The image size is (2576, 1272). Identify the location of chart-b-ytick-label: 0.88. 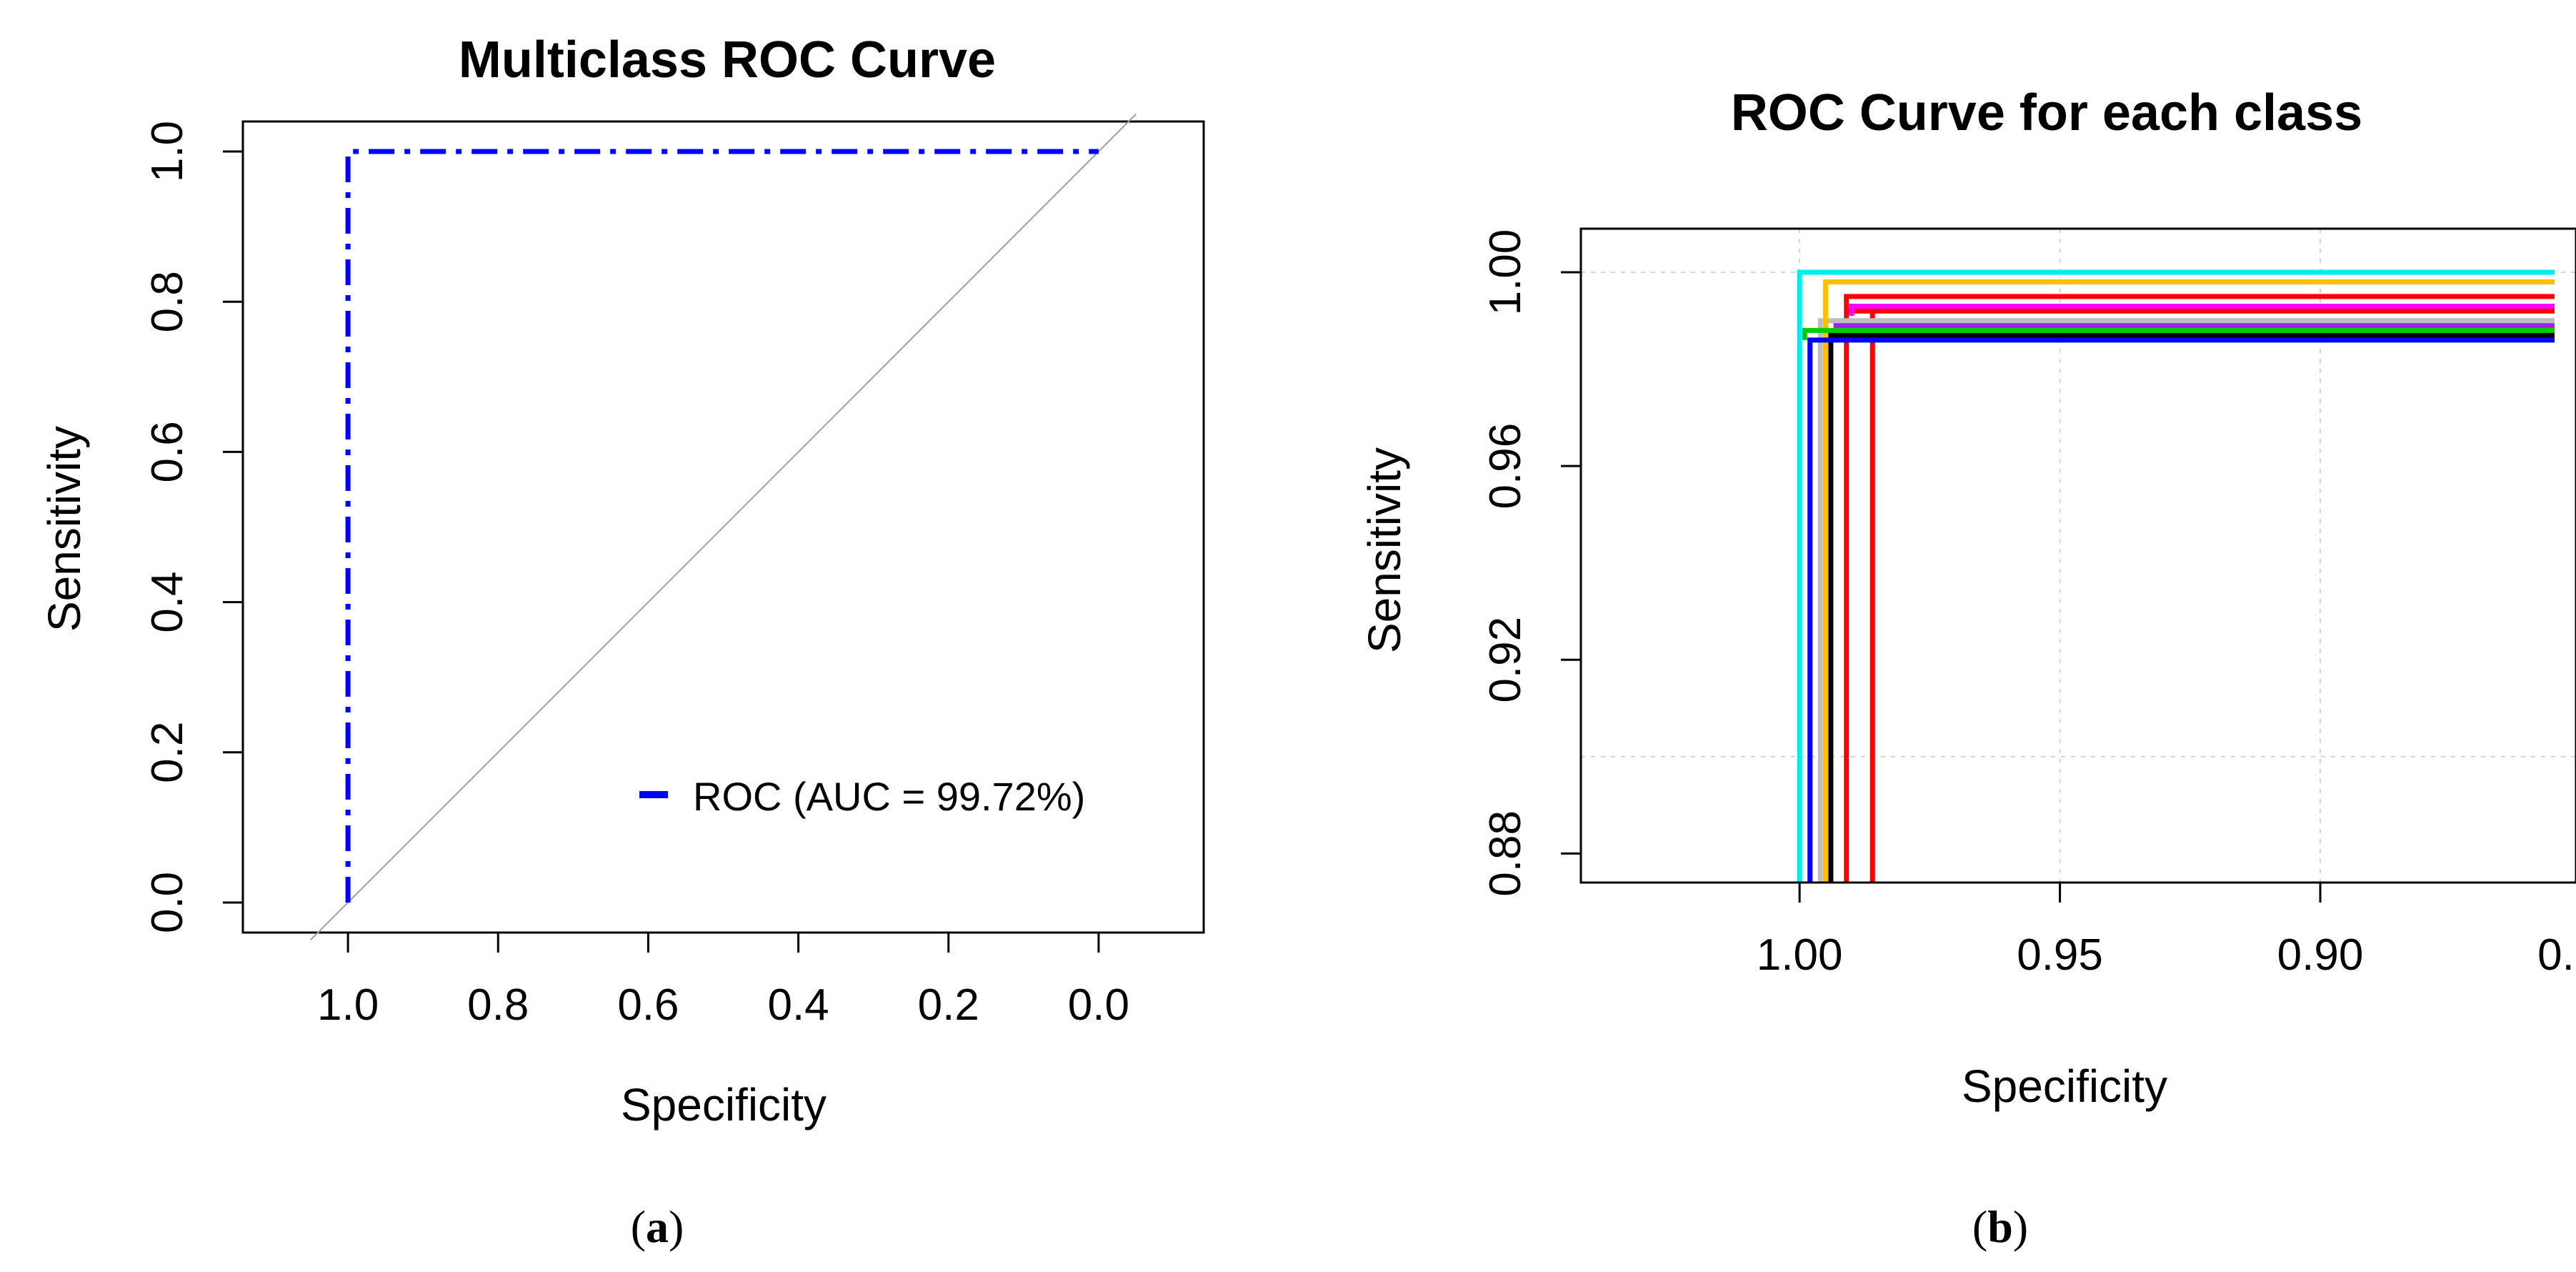
(1506, 853).